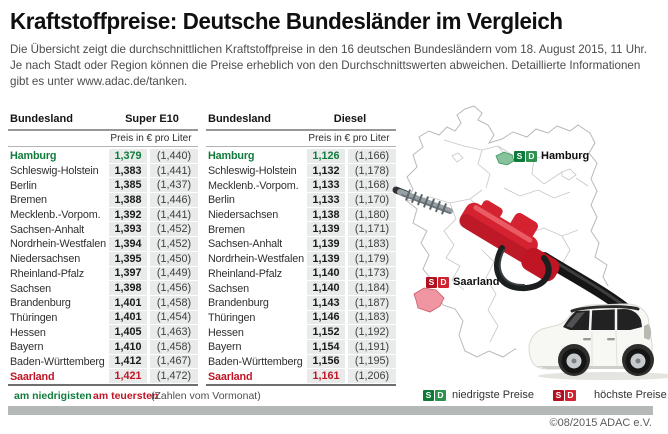 This screenshot has width=668, height=434. I want to click on price-previous-month: (1,463), so click(174, 332).